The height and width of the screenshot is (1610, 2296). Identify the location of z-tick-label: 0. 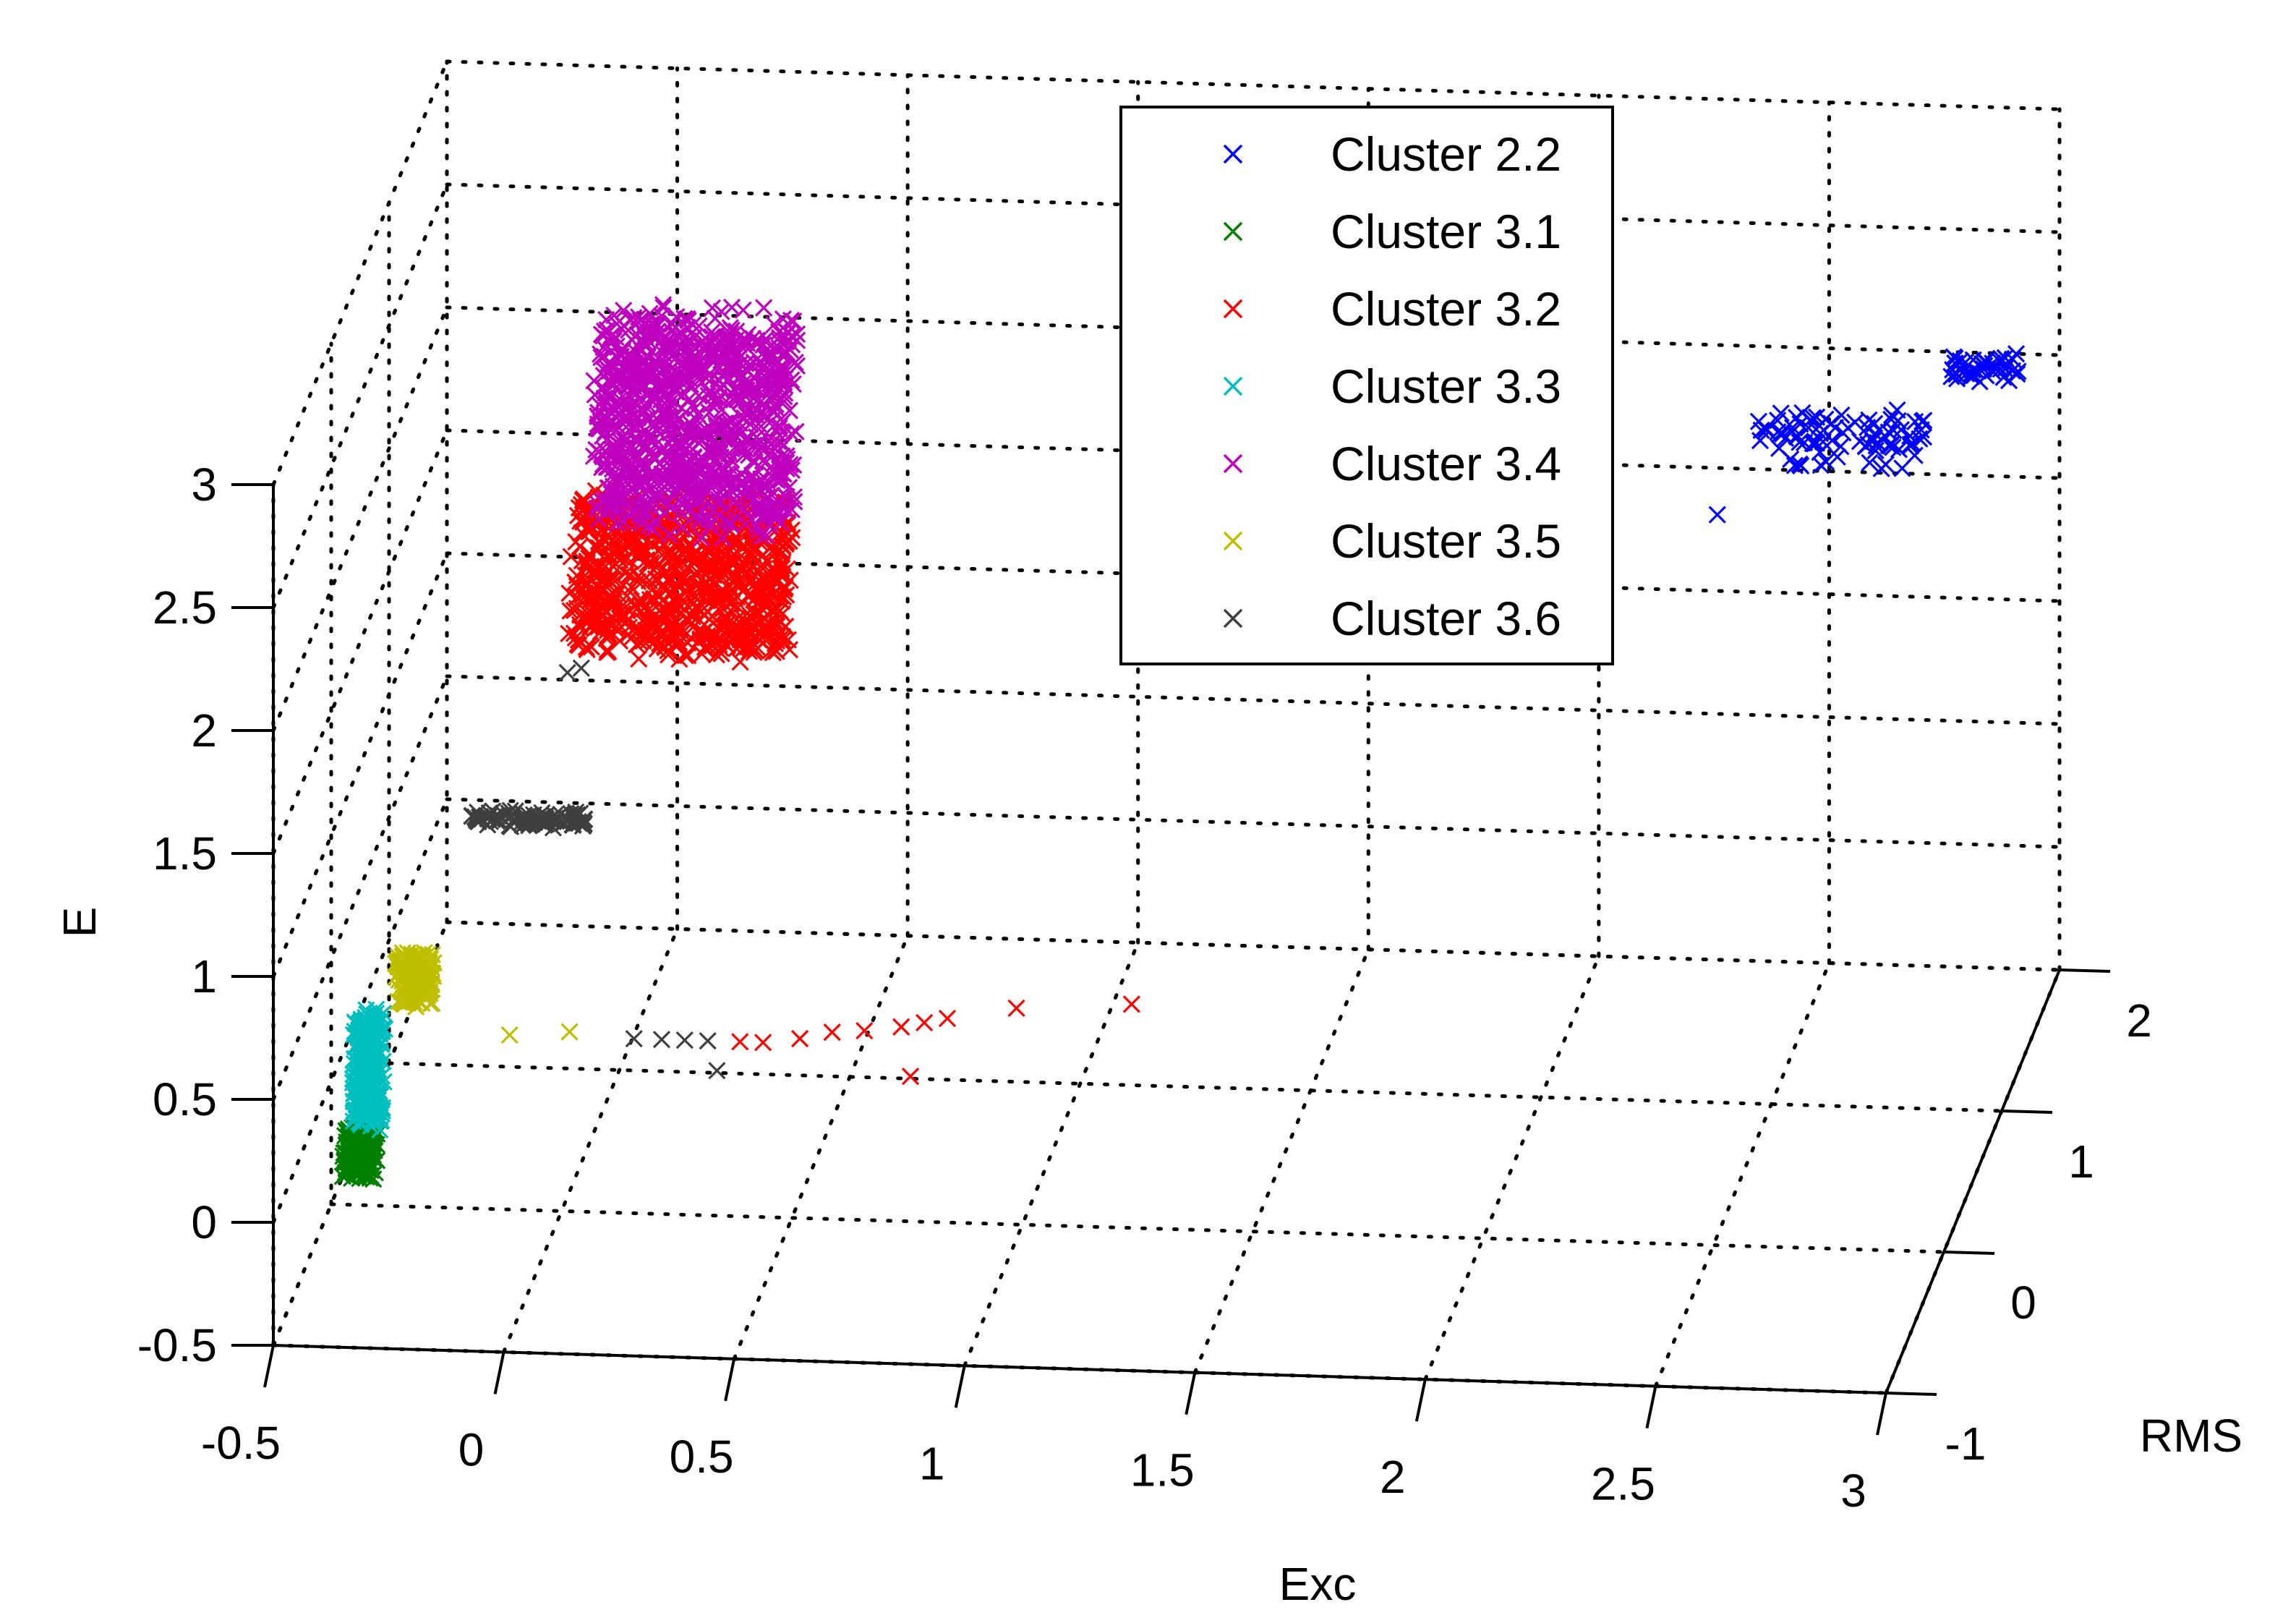
(204, 1222).